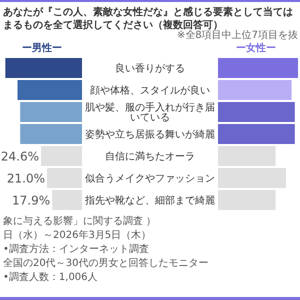 This screenshot has height=300, width=300. I want to click on series-label: ー男性ー, so click(42, 48).